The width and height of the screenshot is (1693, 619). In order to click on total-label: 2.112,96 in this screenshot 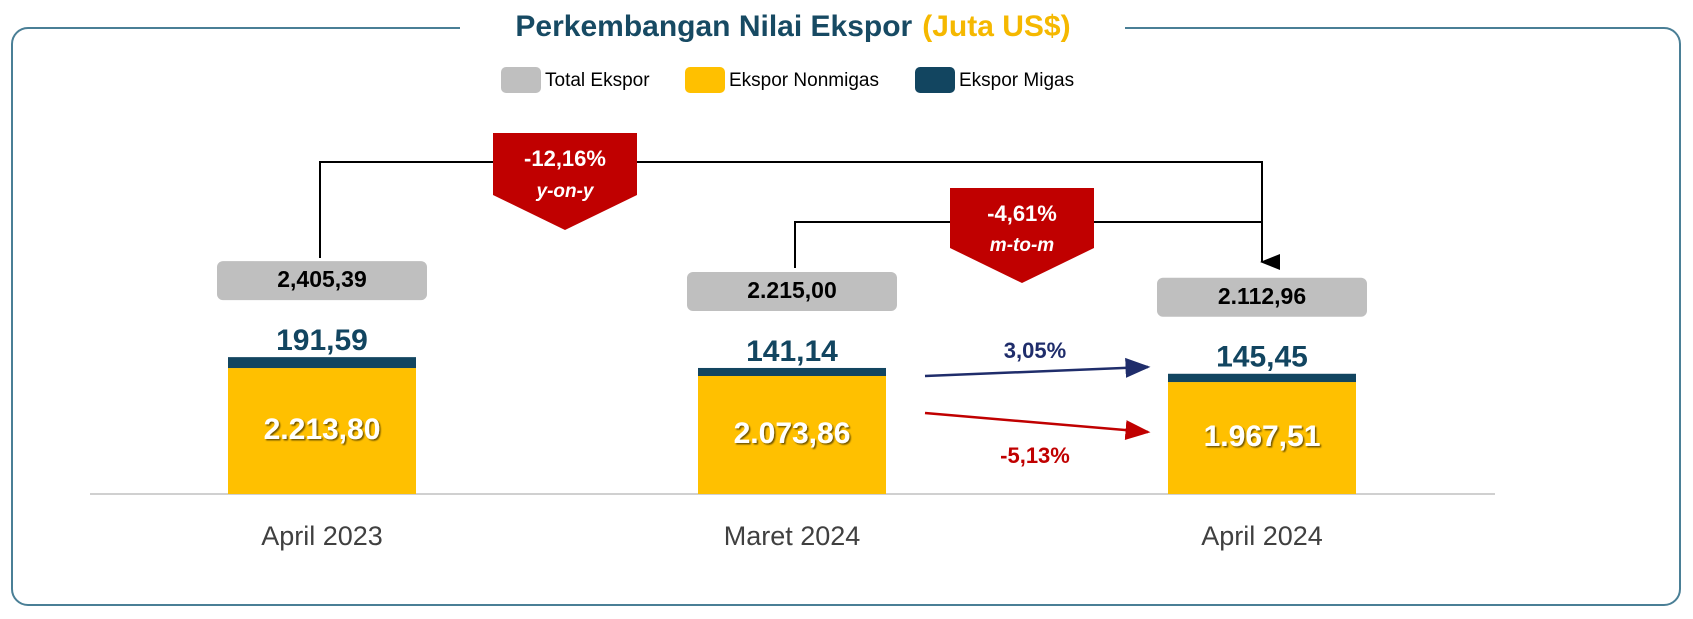, I will do `click(1262, 296)`.